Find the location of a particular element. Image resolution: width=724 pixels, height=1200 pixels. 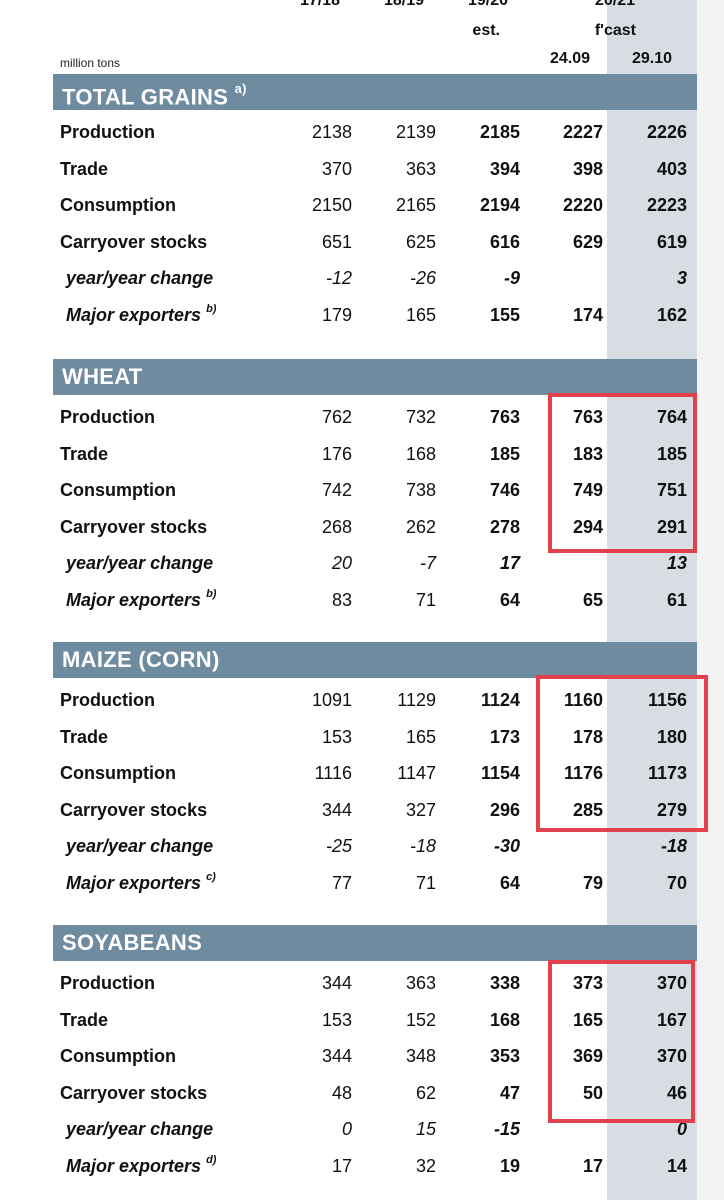

value-cell: 2220 is located at coordinates (582, 205).